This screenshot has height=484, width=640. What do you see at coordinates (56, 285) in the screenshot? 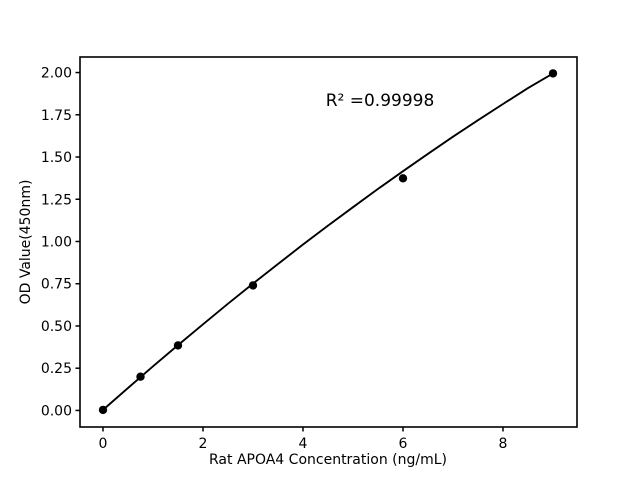
I see `y-tick-label: 0.75` at bounding box center [56, 285].